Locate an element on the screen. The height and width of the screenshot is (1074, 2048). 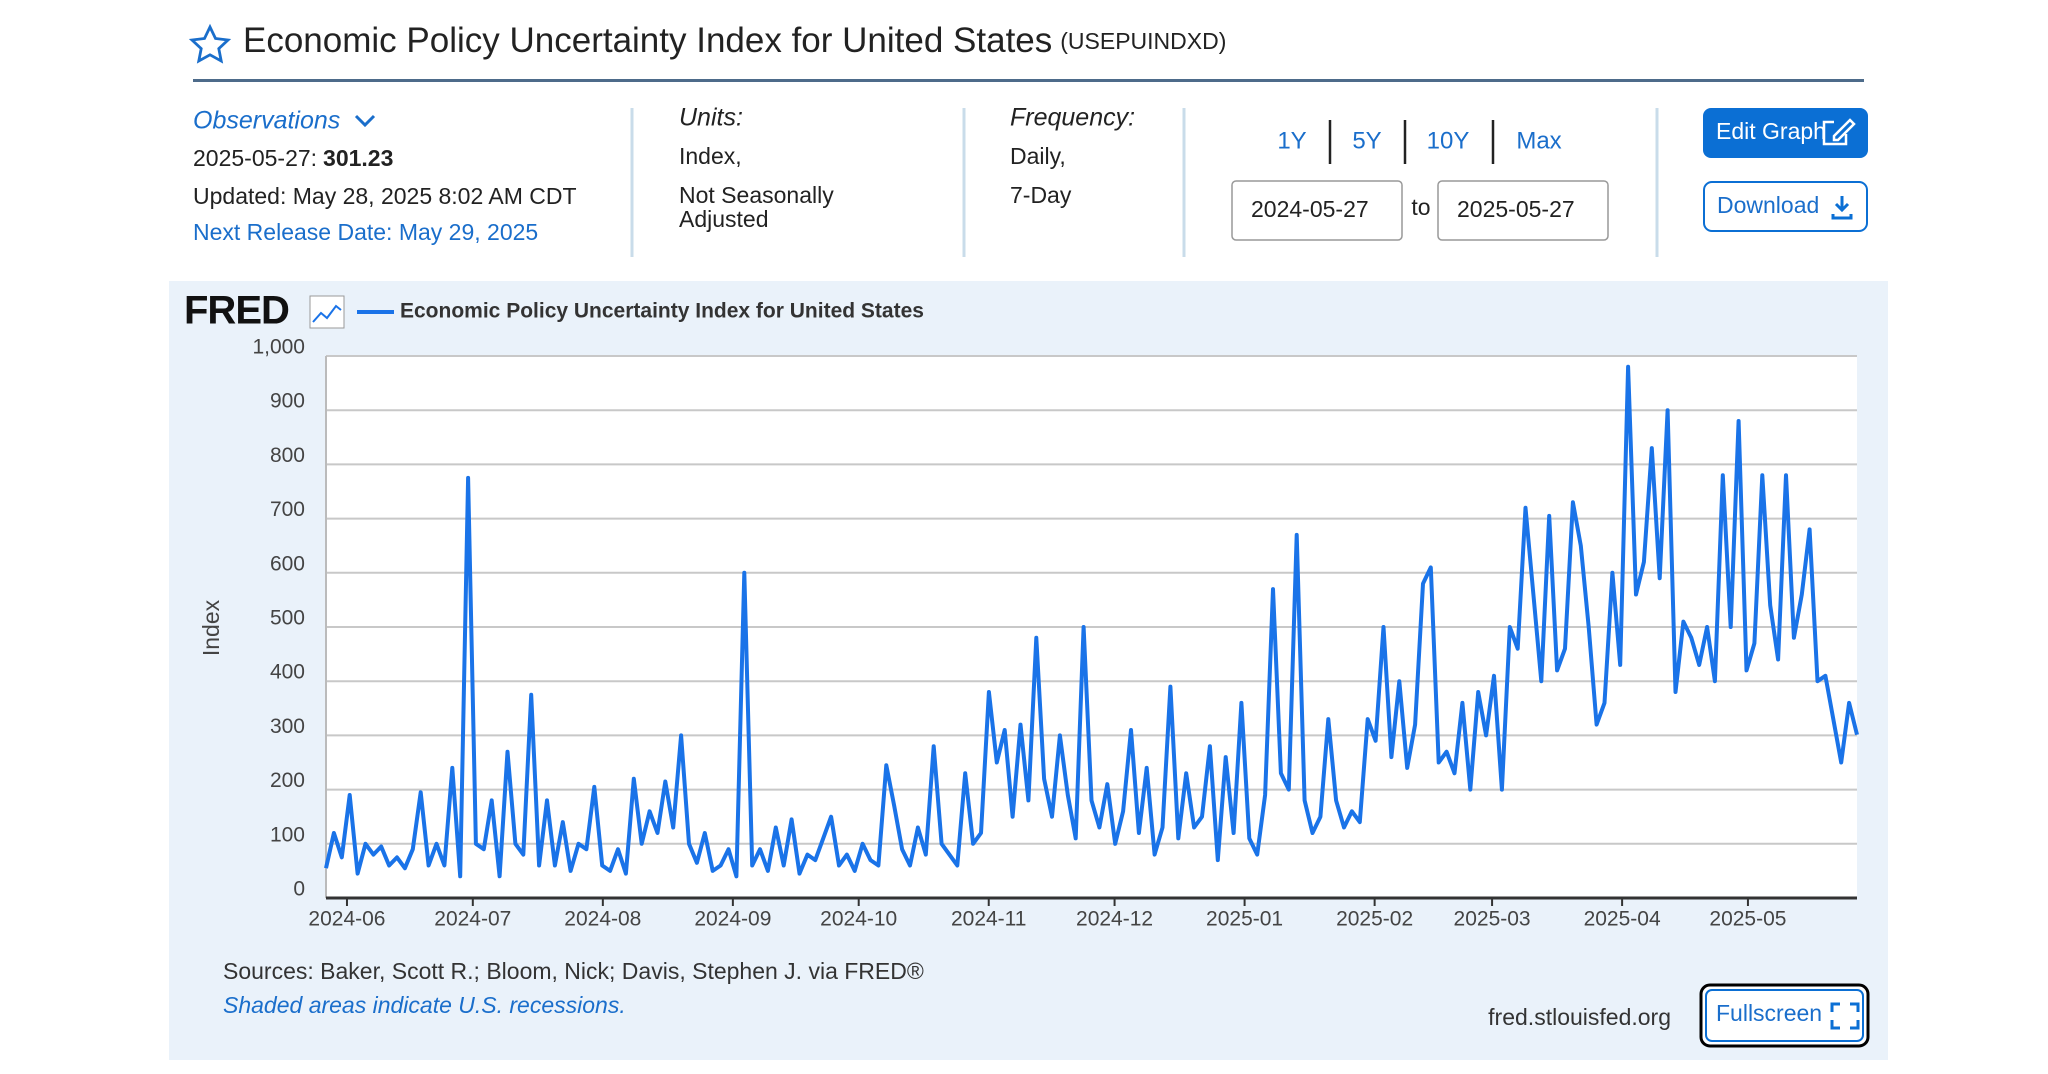
to-label: to is located at coordinates (1420, 207).